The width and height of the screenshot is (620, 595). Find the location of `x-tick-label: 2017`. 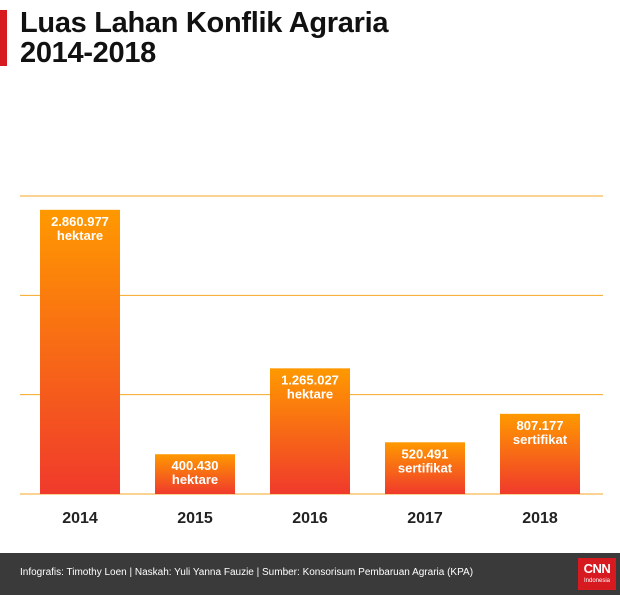

x-tick-label: 2017 is located at coordinates (425, 518).